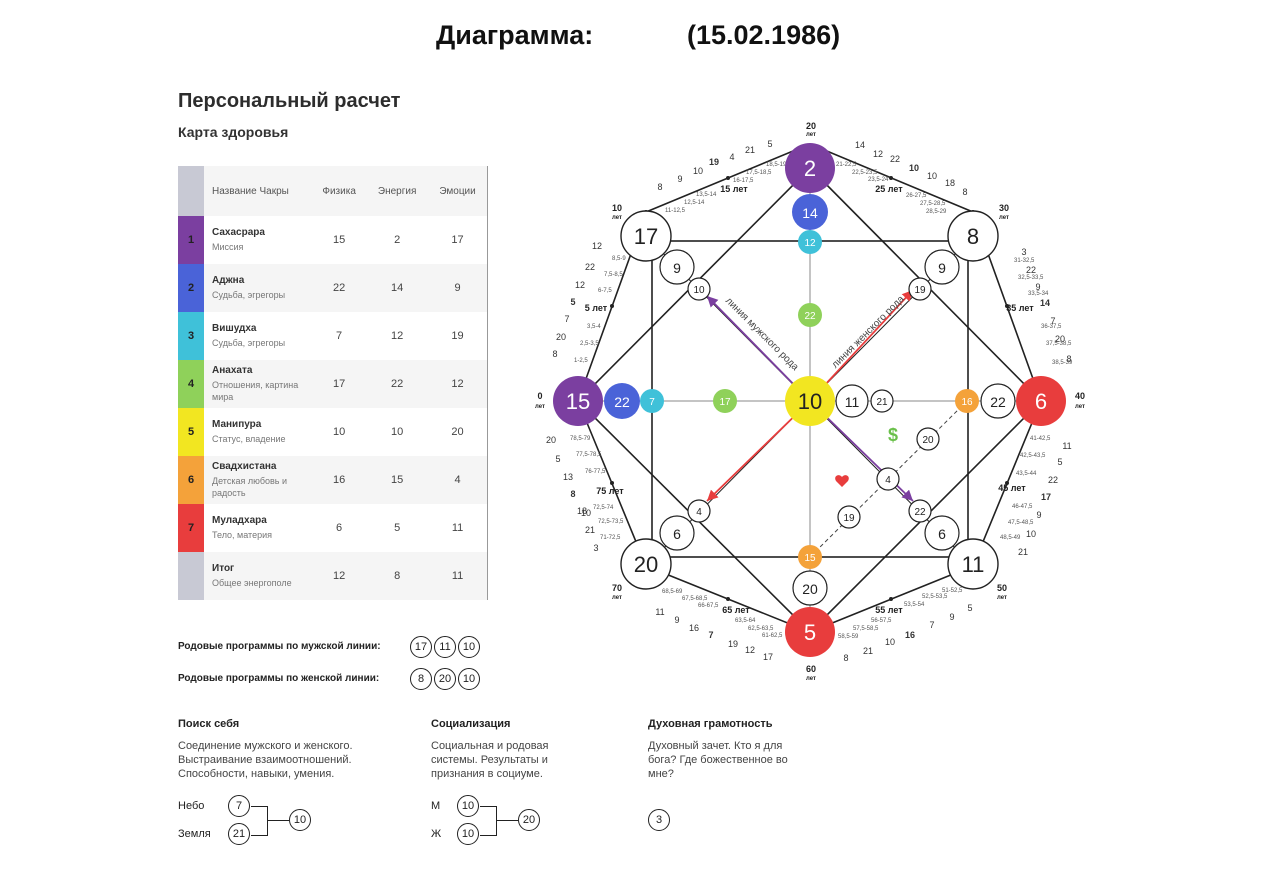 This screenshot has width=1280, height=896. I want to click on range-label: 51-52,5, so click(952, 591).